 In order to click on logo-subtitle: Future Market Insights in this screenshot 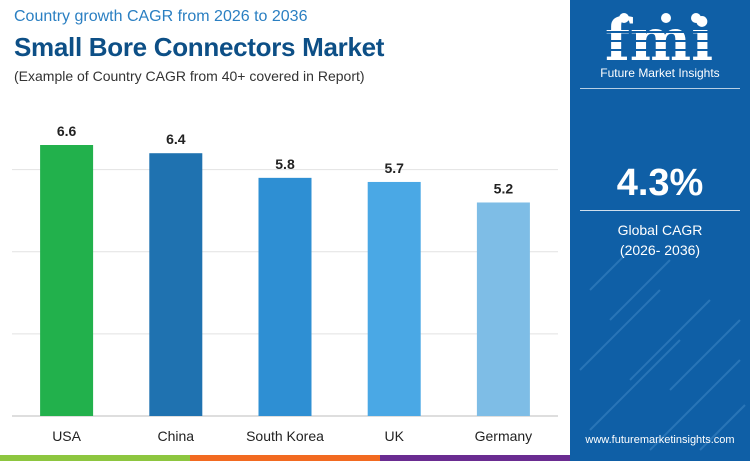, I will do `click(660, 73)`.